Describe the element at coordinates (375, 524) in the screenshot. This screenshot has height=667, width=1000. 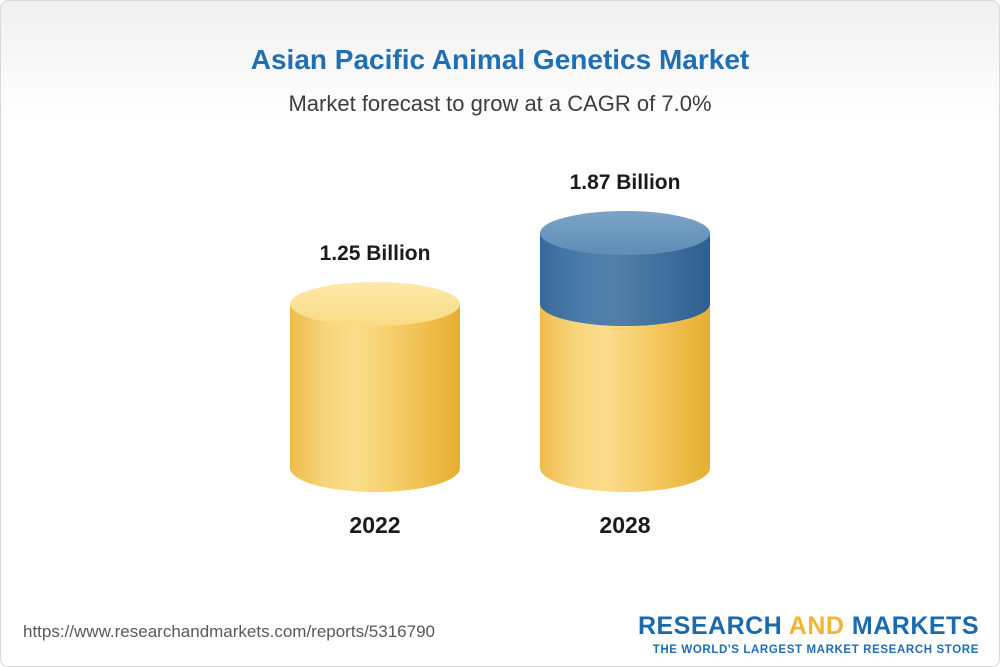
I see `category-label-2022: 2022` at that location.